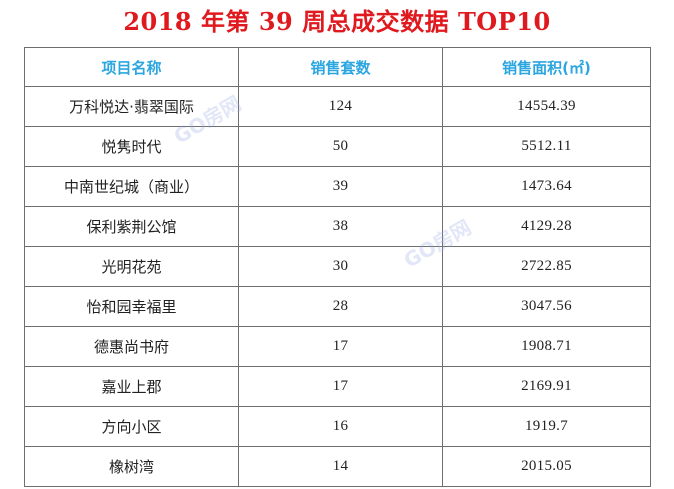  I want to click on area-cell: 2015.05, so click(546, 466).